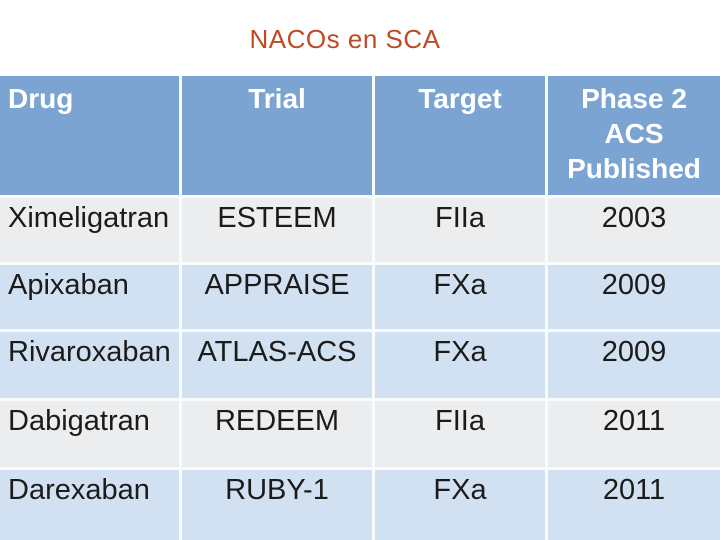  What do you see at coordinates (277, 505) in the screenshot?
I see `cell-trial: RUBY-1` at bounding box center [277, 505].